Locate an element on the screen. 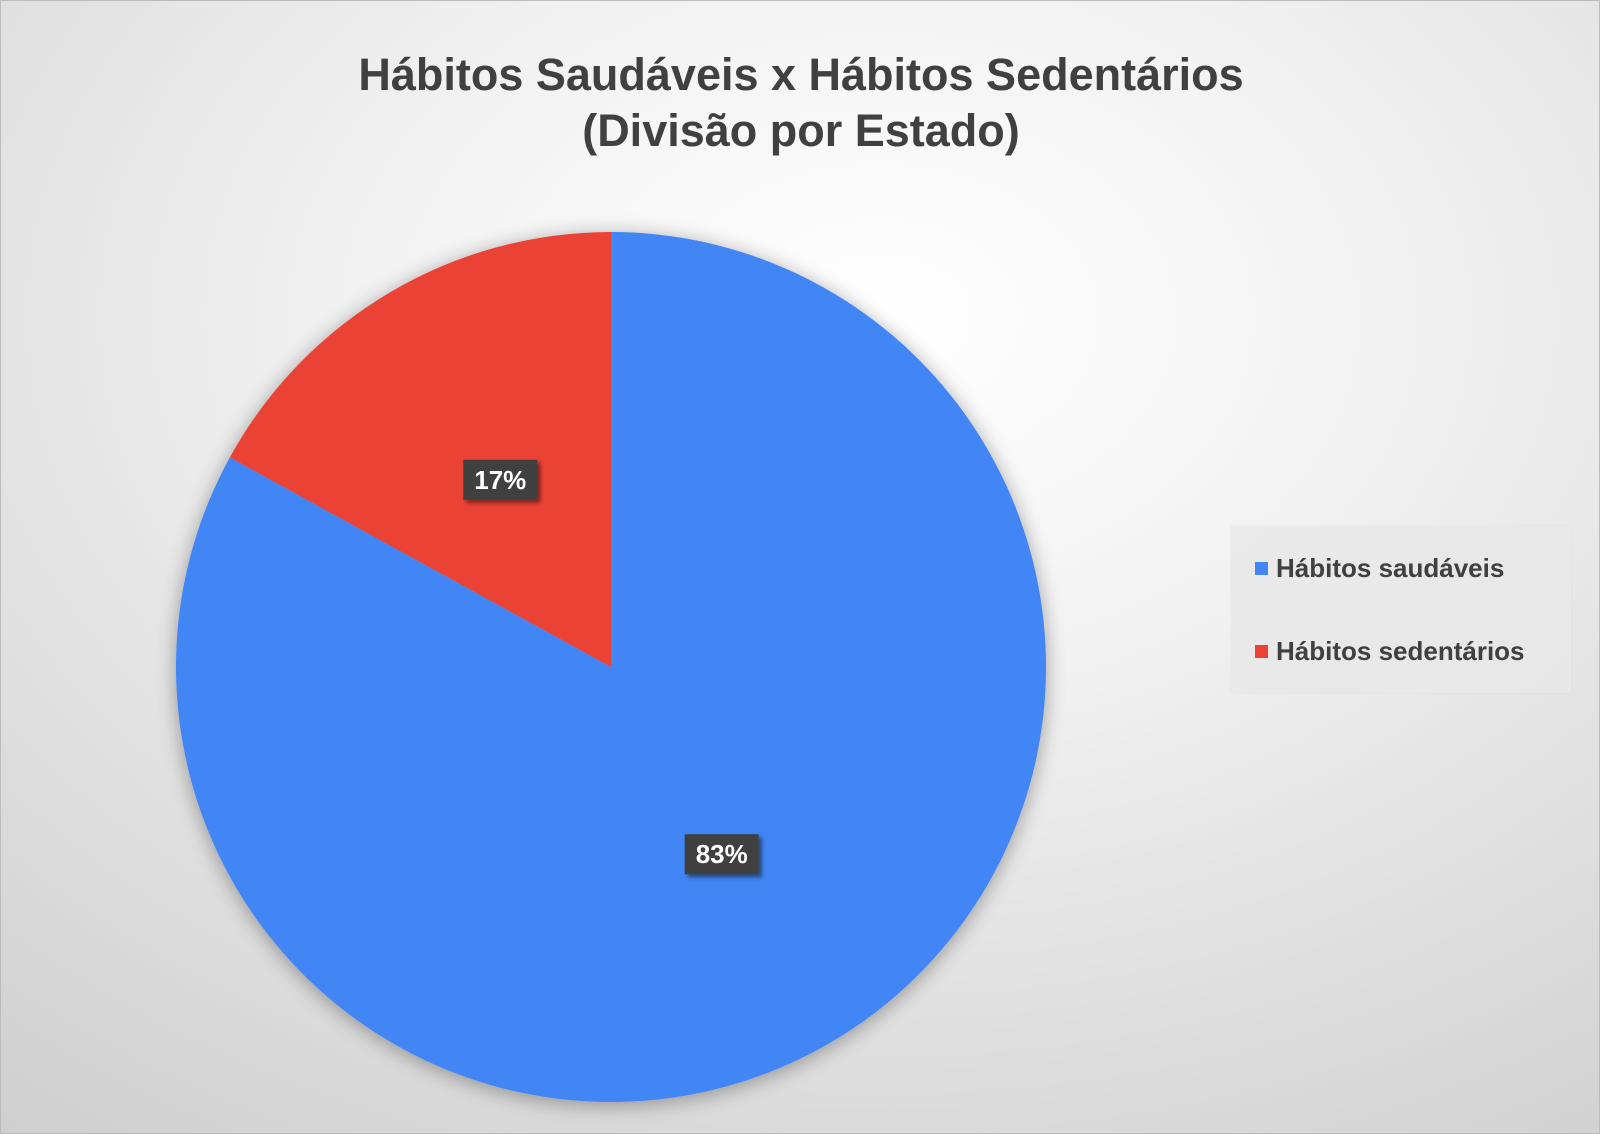 The height and width of the screenshot is (1135, 1600). data-label-habitos-sedentarios-box is located at coordinates (500, 479).